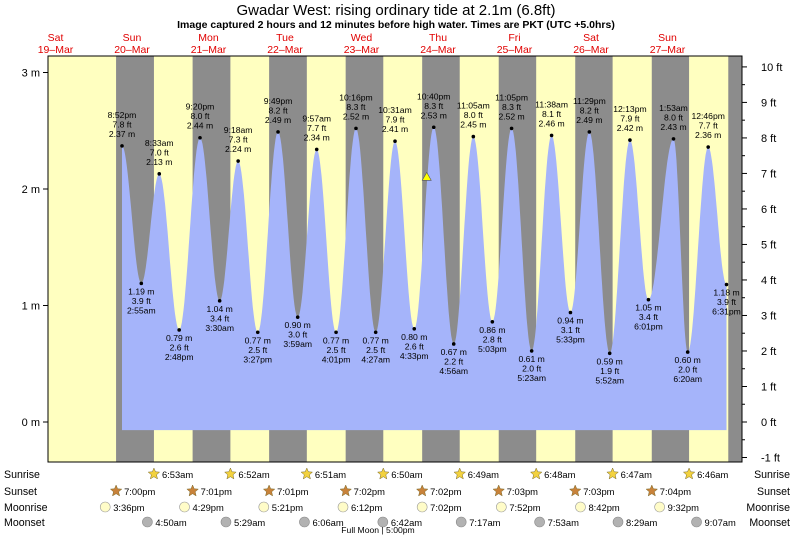 This screenshot has width=793, height=538. I want to click on high-time: 8:33am, so click(159, 143).